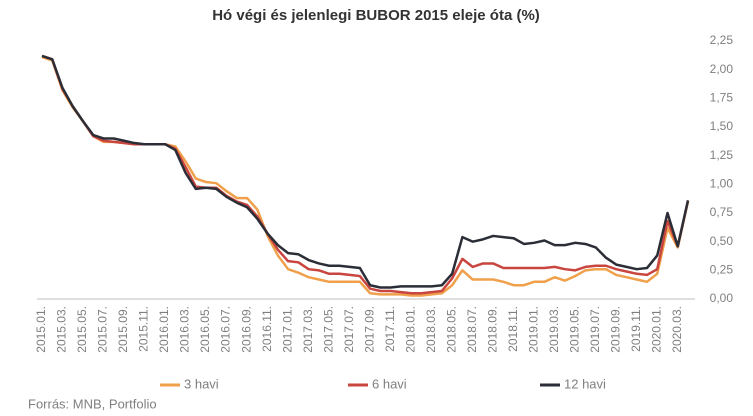  What do you see at coordinates (201, 383) in the screenshot?
I see `legend-label: 3 havi` at bounding box center [201, 383].